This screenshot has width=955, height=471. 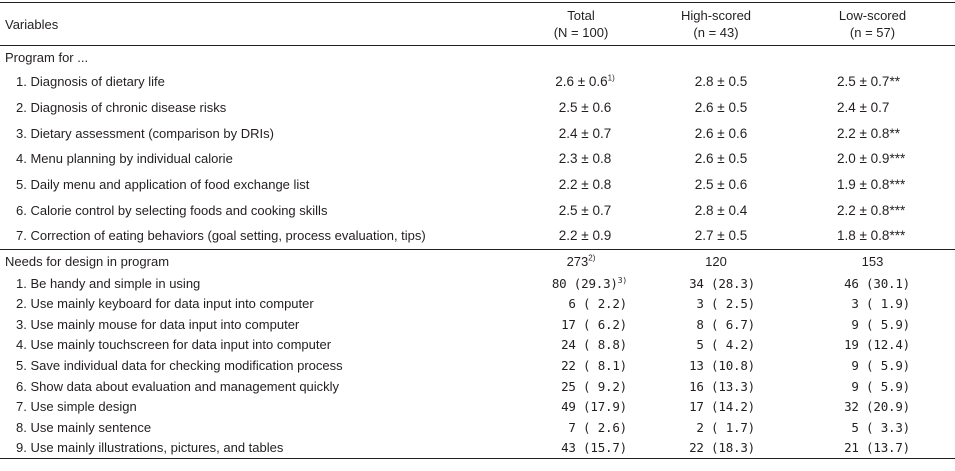 What do you see at coordinates (581, 15) in the screenshot?
I see `total-header-label: Total` at bounding box center [581, 15].